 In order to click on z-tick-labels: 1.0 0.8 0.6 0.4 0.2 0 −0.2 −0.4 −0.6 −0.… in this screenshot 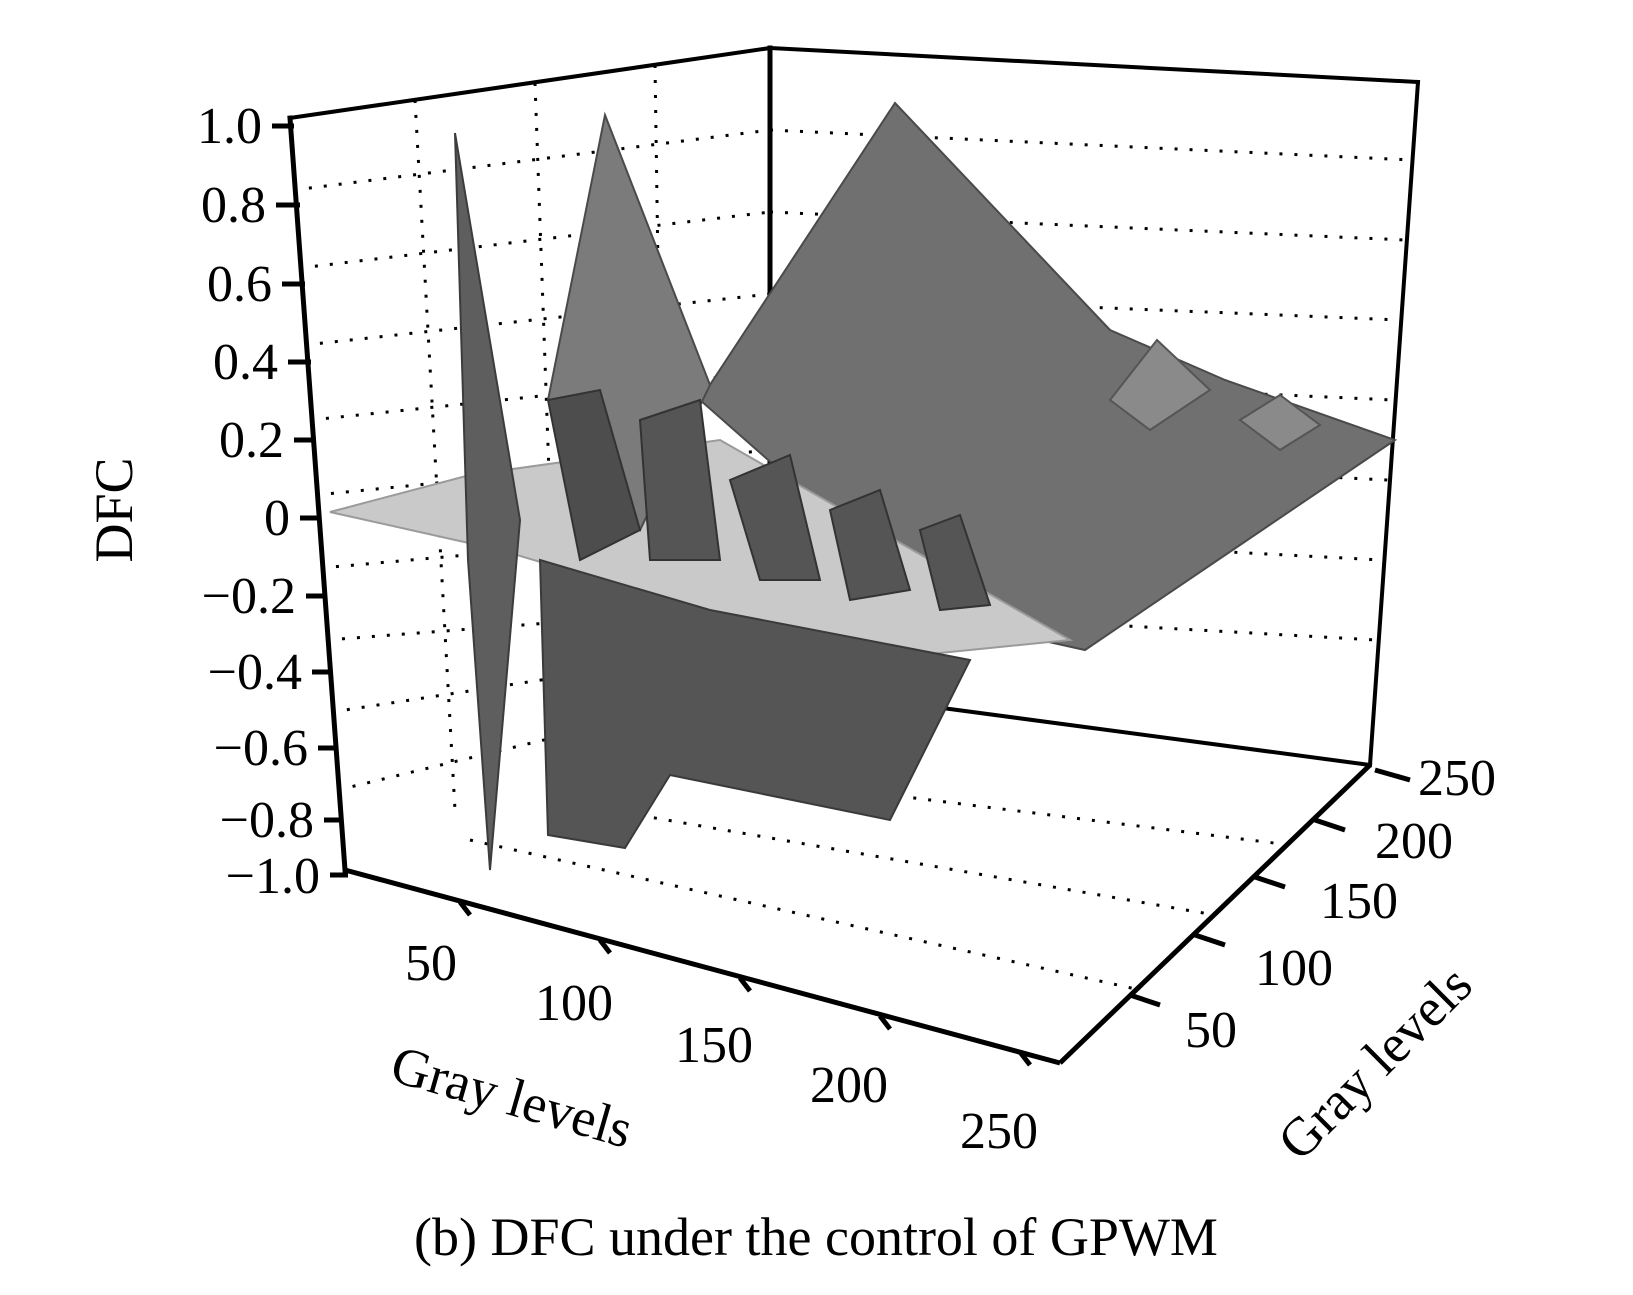, I will do `click(258, 501)`.